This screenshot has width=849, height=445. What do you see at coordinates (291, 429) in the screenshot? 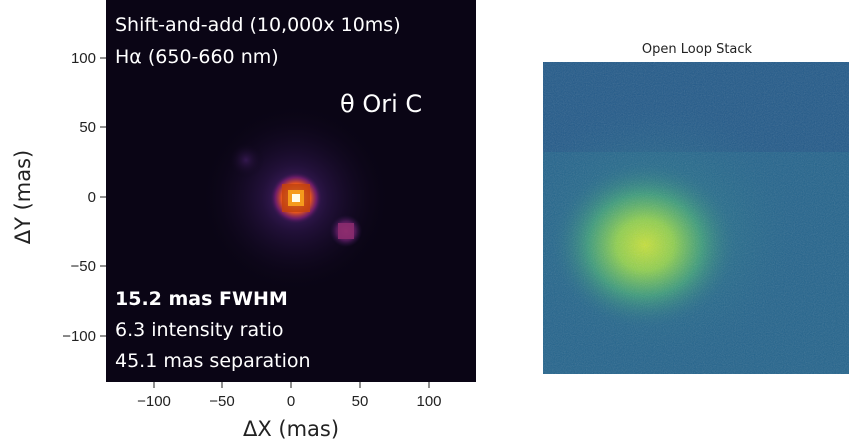
I see `x-axis-label: ΔX (mas)` at bounding box center [291, 429].